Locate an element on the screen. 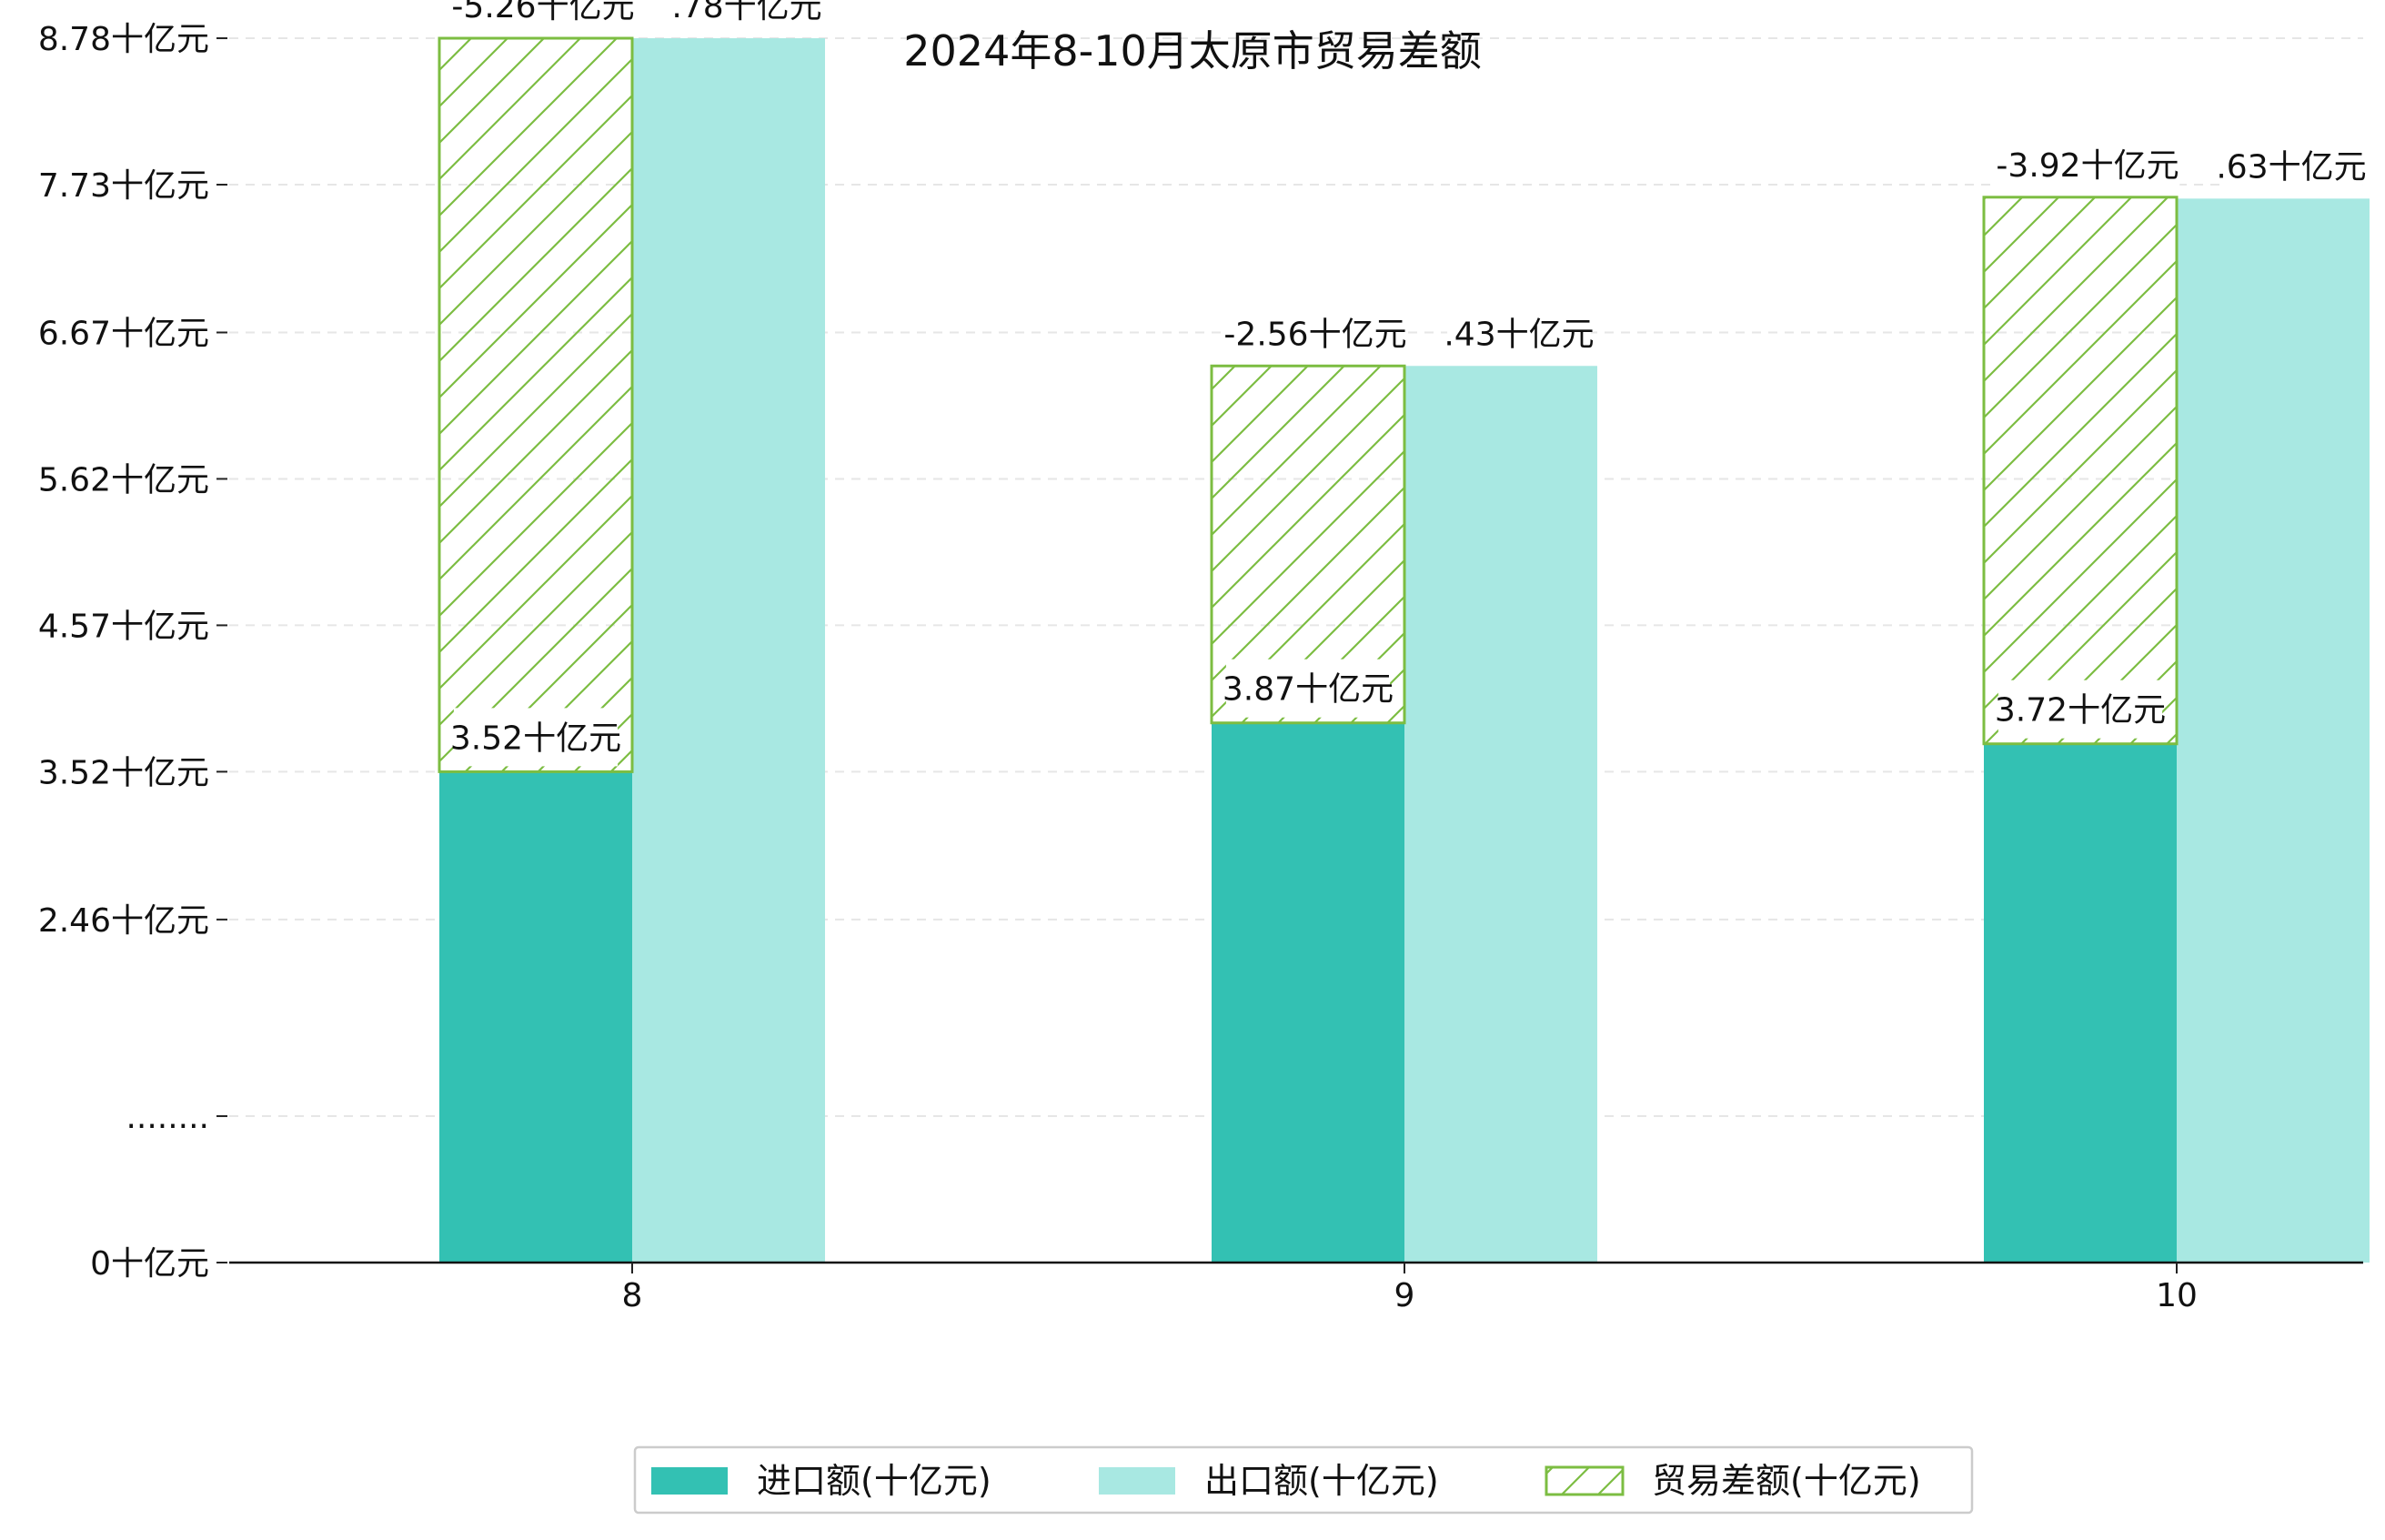 The width and height of the screenshot is (2385, 1540). balance-value-label: -2.56十亿元 is located at coordinates (1314, 334).